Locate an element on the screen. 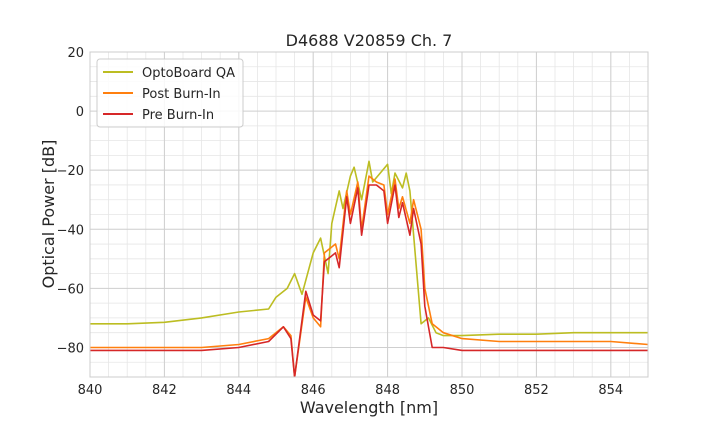 The image size is (720, 432). x-tick-label: 854 is located at coordinates (610, 390).